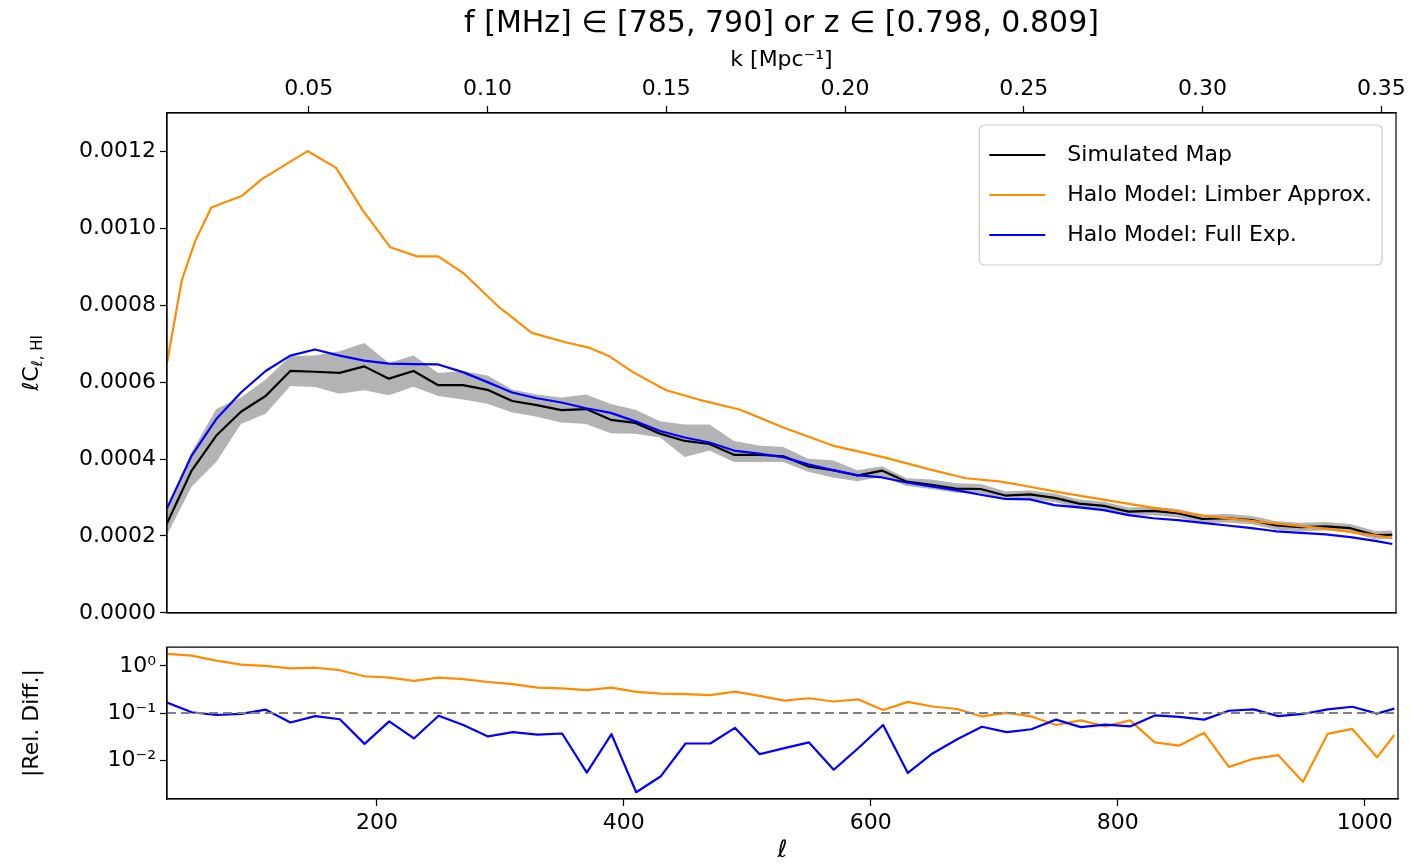  I want to click on y-axis-title: ℓCℓ, HI, so click(32, 363).